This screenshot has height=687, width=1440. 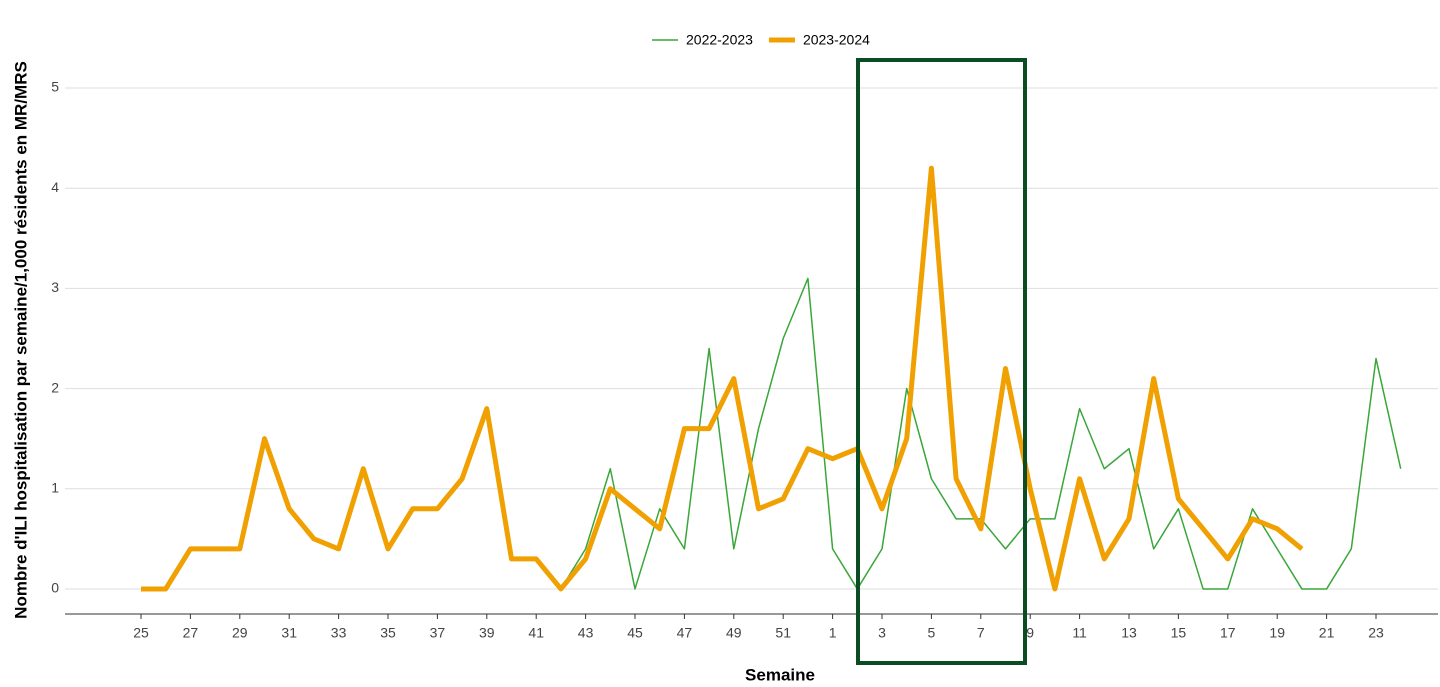 I want to click on x-tick-label: 25, so click(x=141, y=633).